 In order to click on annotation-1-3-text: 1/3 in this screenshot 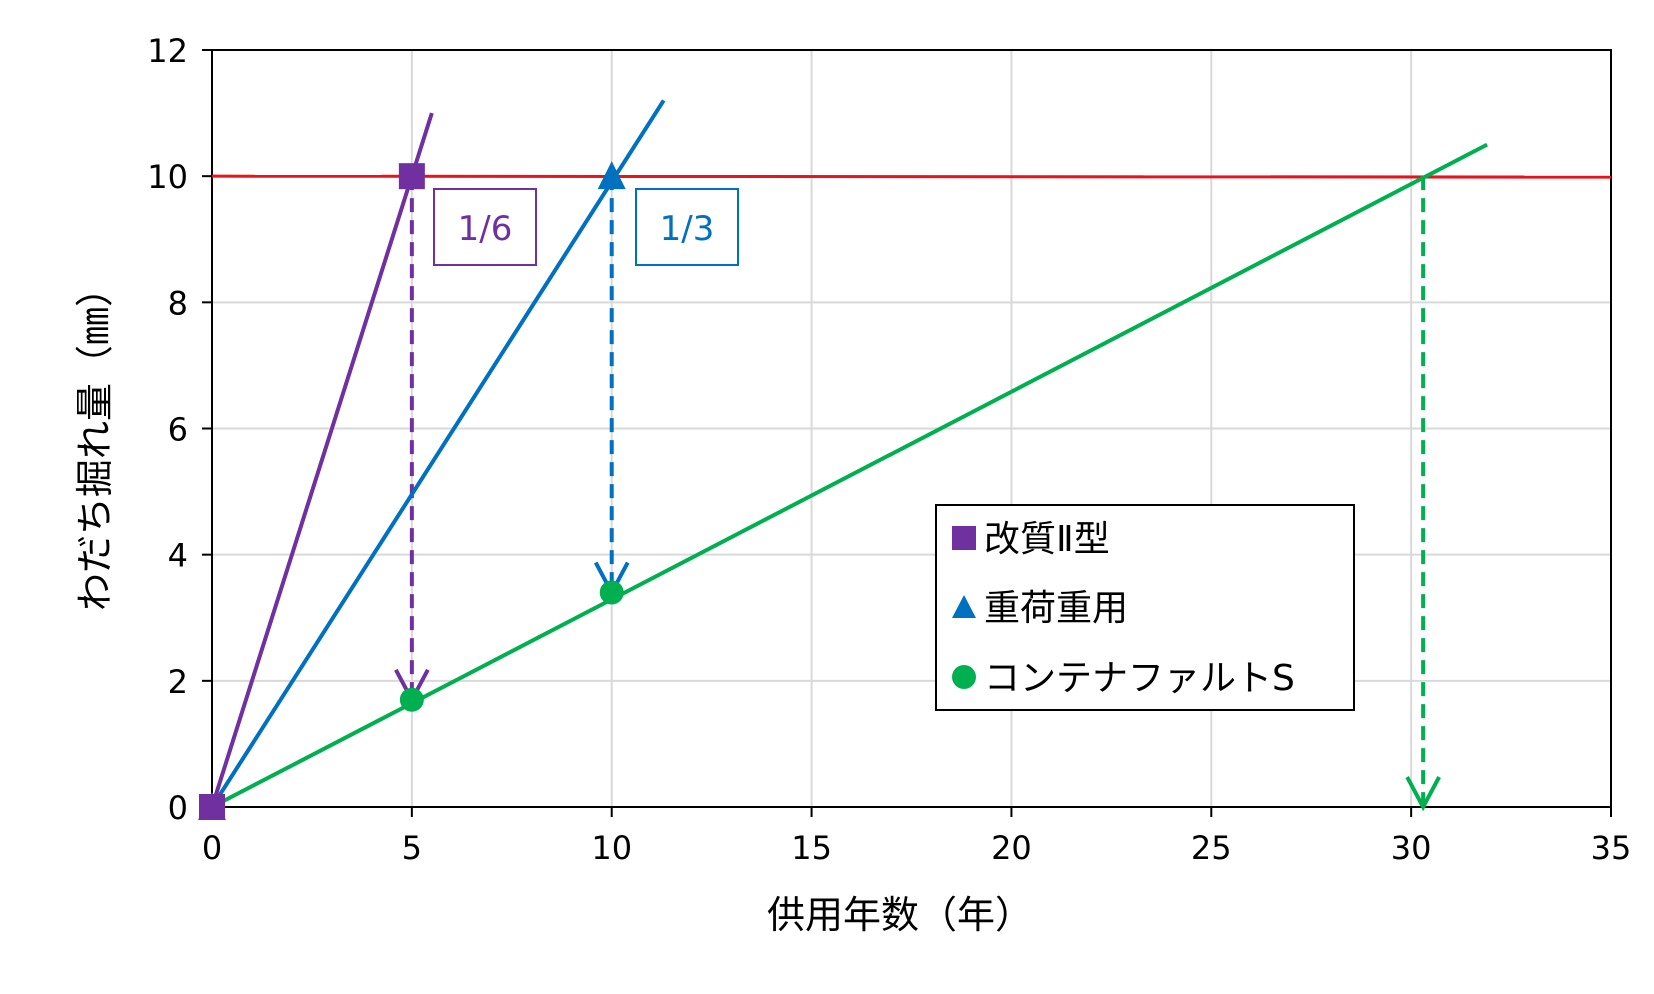, I will do `click(687, 229)`.